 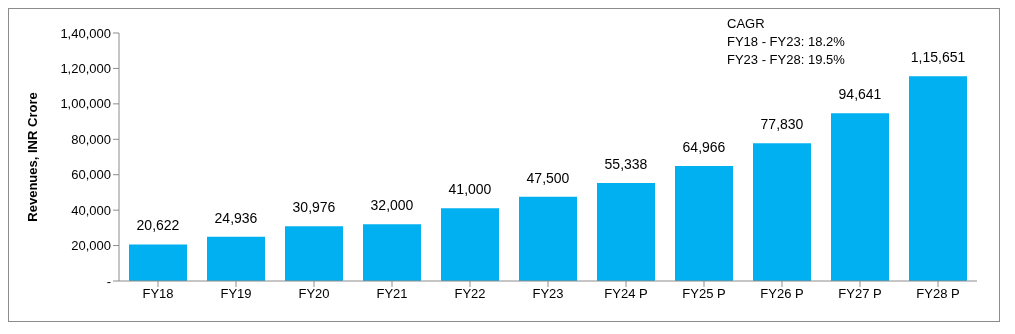 What do you see at coordinates (626, 163) in the screenshot?
I see `data-label: 55,338` at bounding box center [626, 163].